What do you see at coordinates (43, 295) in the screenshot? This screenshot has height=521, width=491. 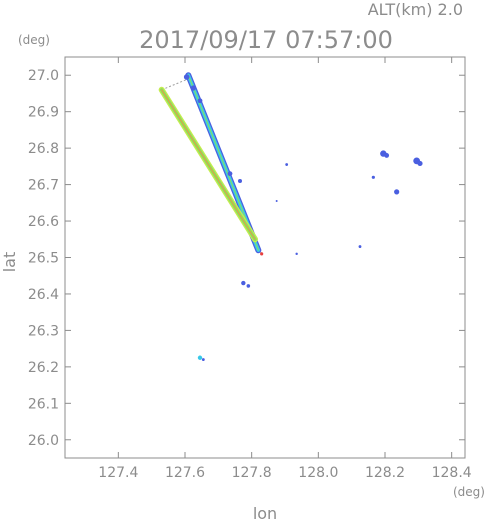 I see `y-tick-label: 26.4` at bounding box center [43, 295].